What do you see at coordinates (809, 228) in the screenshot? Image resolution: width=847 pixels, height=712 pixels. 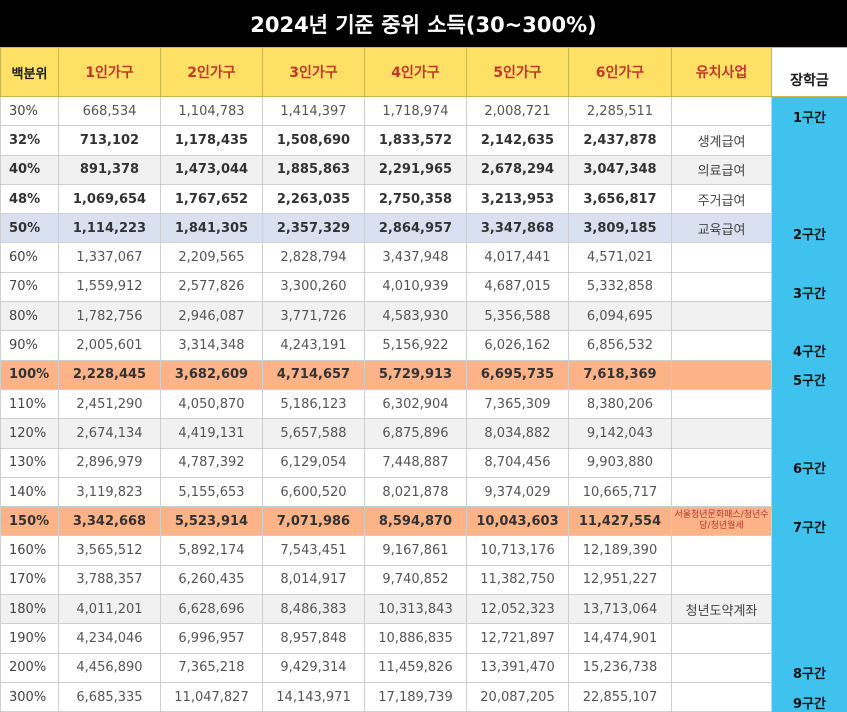 I see `scholarship-cell: 2구간` at bounding box center [809, 228].